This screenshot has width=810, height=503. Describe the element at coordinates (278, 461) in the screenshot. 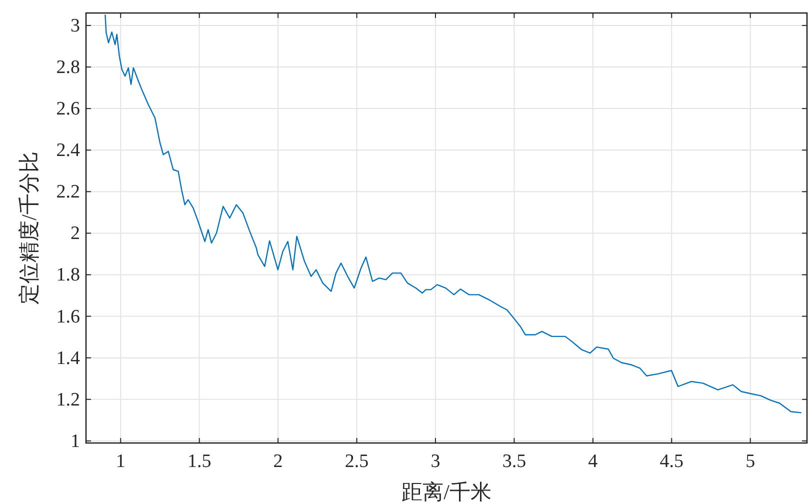

I see `x-tick-label: 2` at that location.